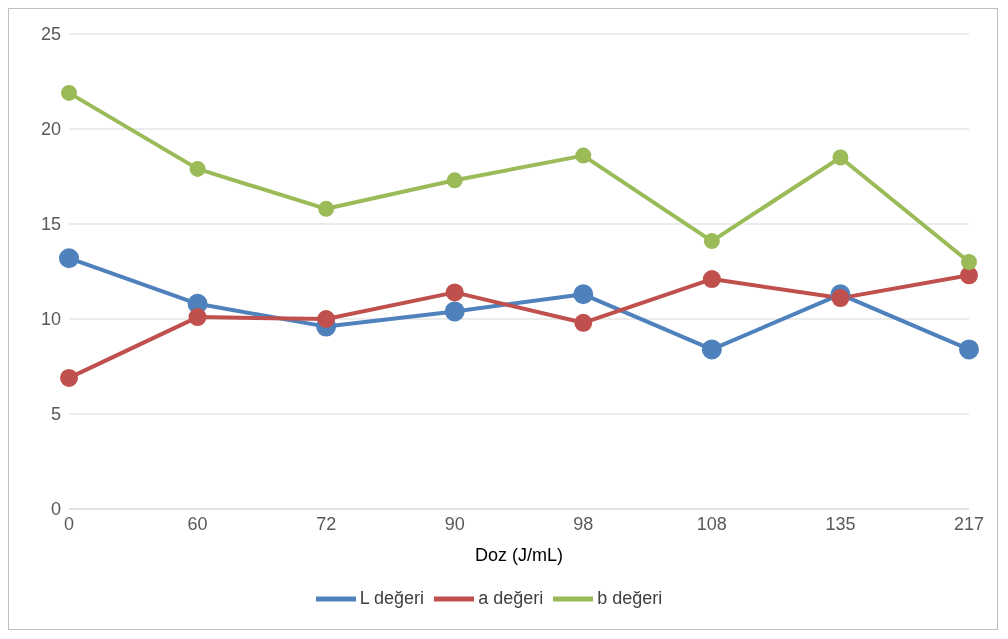  What do you see at coordinates (50, 224) in the screenshot?
I see `y-tick-label: 15` at bounding box center [50, 224].